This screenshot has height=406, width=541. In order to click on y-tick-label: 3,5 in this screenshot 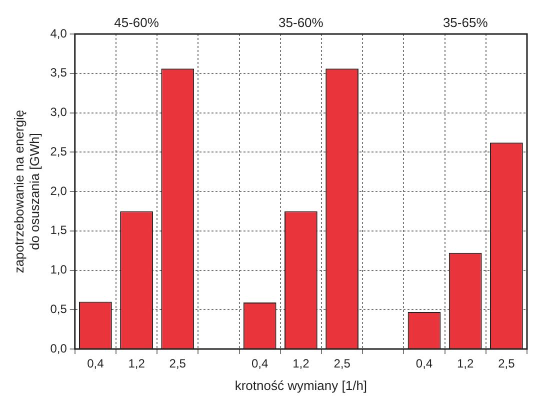, I will do `click(59, 73)`.